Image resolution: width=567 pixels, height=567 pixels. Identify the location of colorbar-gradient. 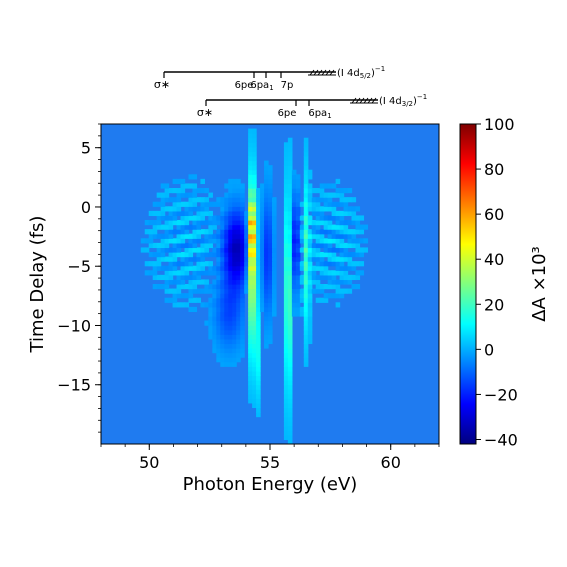
(468, 284).